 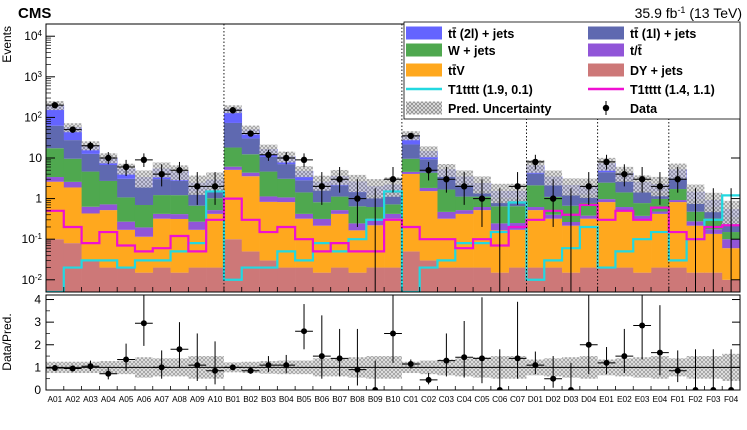 What do you see at coordinates (428, 379) in the screenshot?
I see `ratio-point-C02` at bounding box center [428, 379].